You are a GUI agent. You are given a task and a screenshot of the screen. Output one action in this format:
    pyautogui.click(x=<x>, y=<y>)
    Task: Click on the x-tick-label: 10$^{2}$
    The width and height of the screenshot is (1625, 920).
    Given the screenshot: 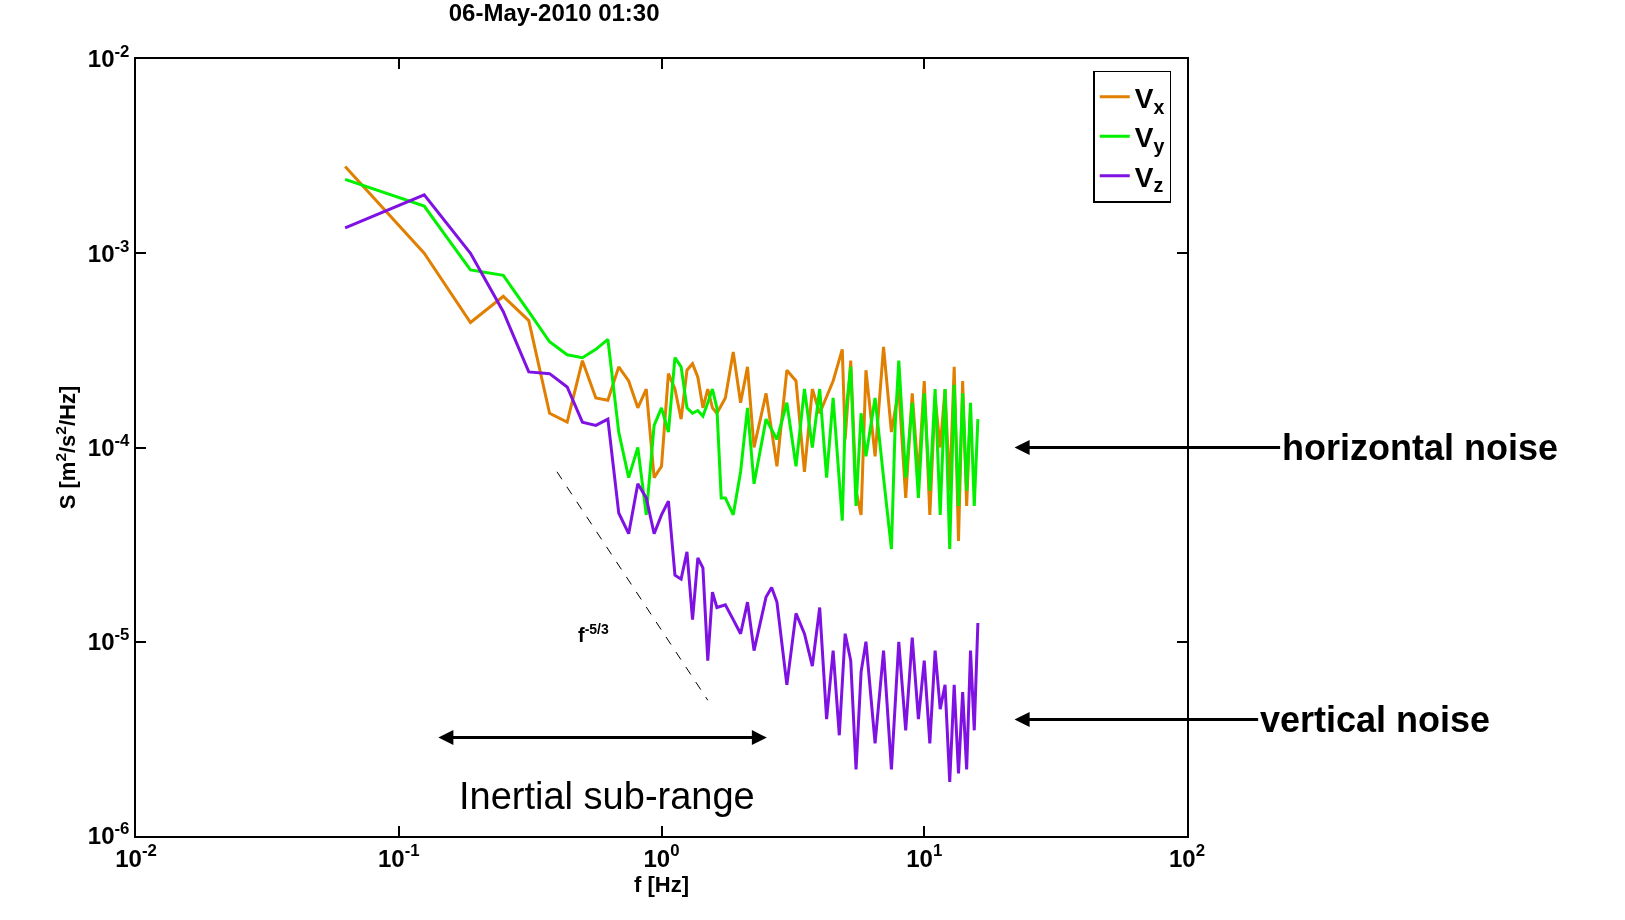 What is the action you would take?
    pyautogui.click(x=1187, y=856)
    